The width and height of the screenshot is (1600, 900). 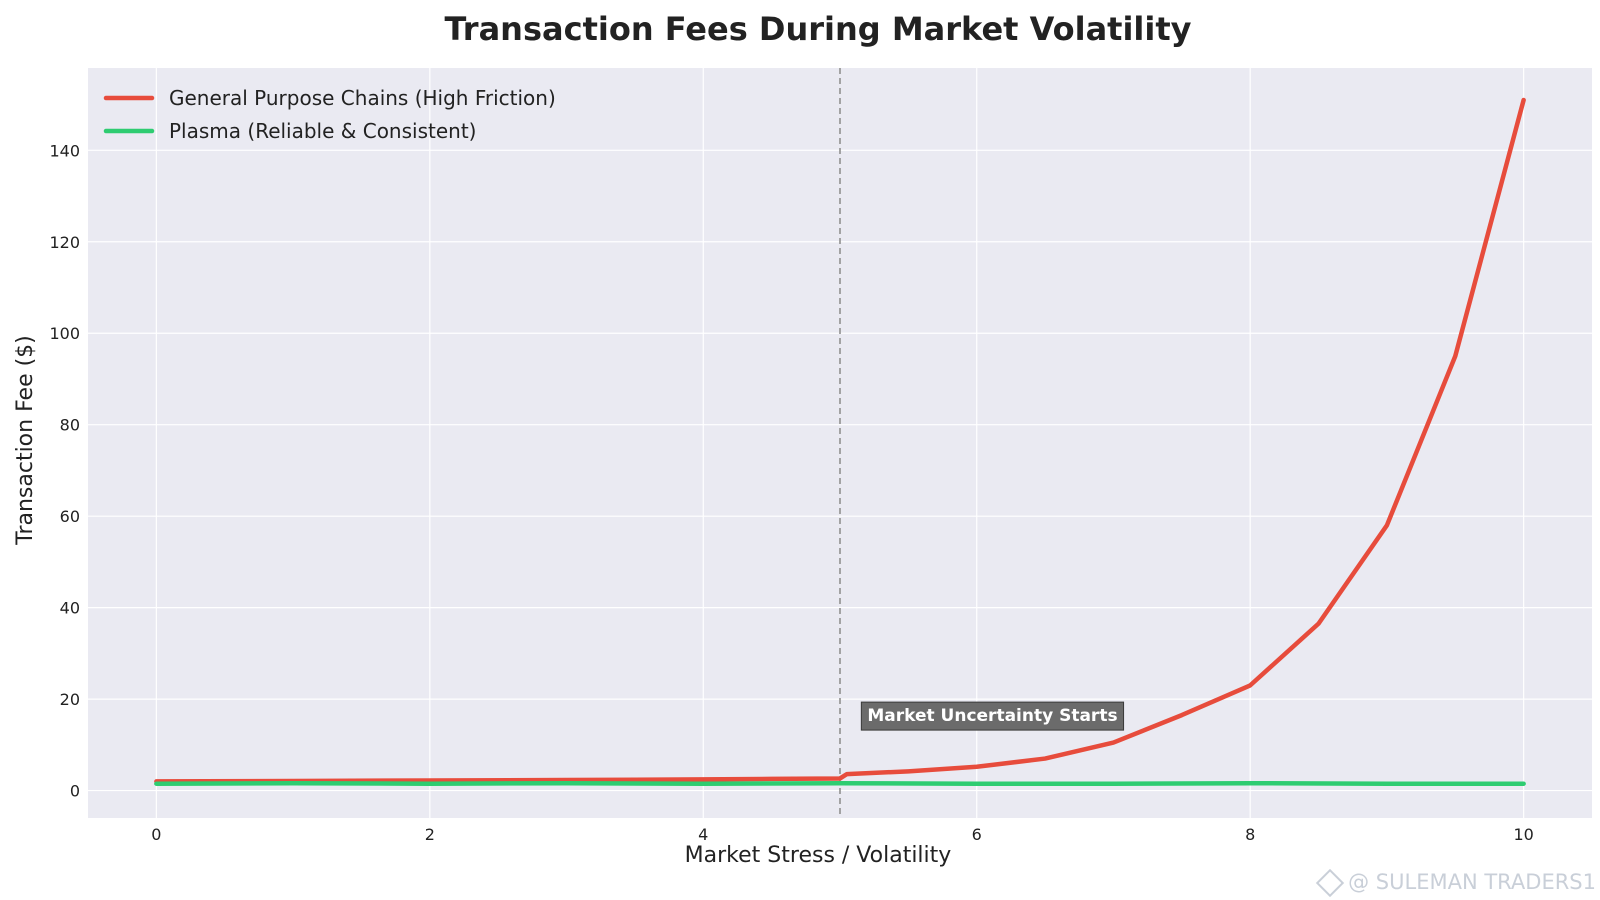 I want to click on annotation: Market Uncertainty Starts, so click(x=992, y=716).